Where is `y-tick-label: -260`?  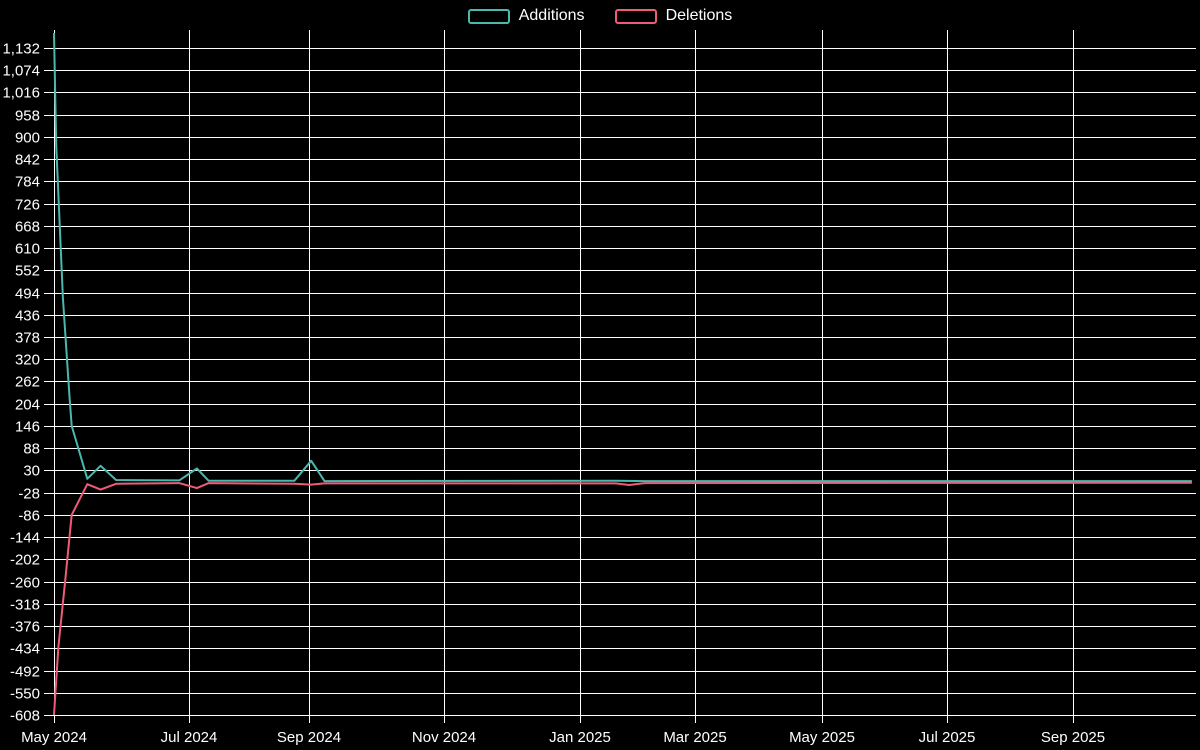 y-tick-label: -260 is located at coordinates (25, 583).